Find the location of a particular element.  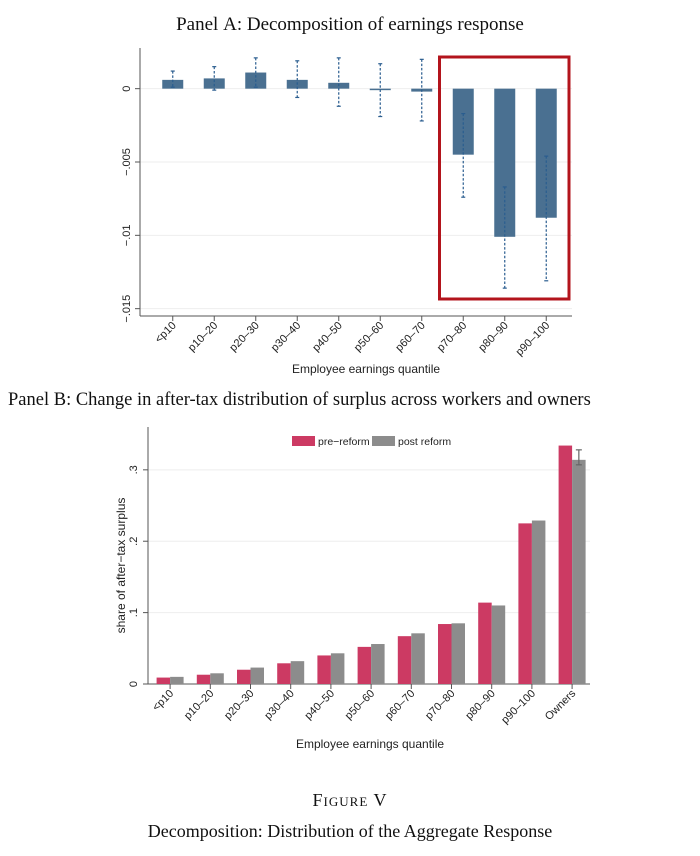

legend-label-post-reform: post reform is located at coordinates (424, 442).